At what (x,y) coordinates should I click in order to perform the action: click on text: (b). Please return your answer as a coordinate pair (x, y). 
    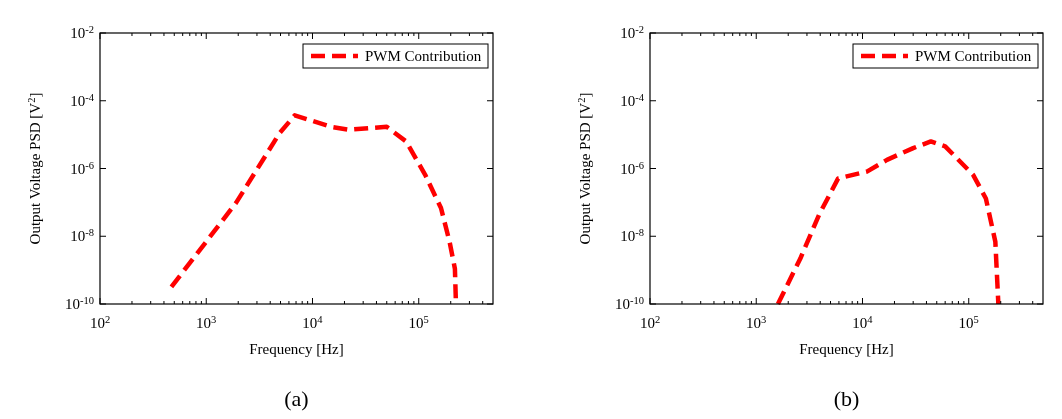
    Looking at the image, I should click on (846, 398).